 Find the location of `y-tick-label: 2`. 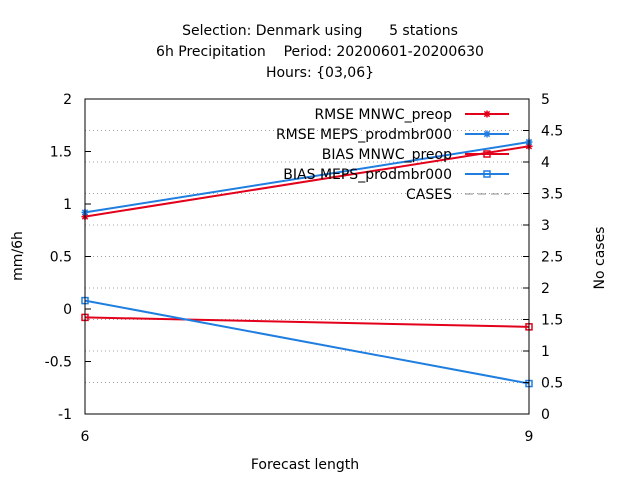

y-tick-label: 2 is located at coordinates (67, 100).